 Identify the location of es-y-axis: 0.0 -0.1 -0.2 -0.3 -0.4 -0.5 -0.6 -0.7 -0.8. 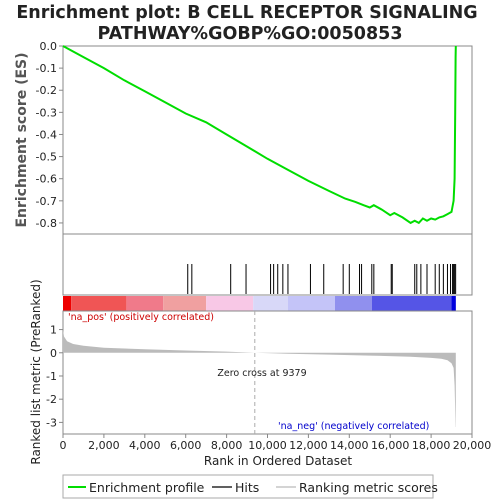
(49, 135).